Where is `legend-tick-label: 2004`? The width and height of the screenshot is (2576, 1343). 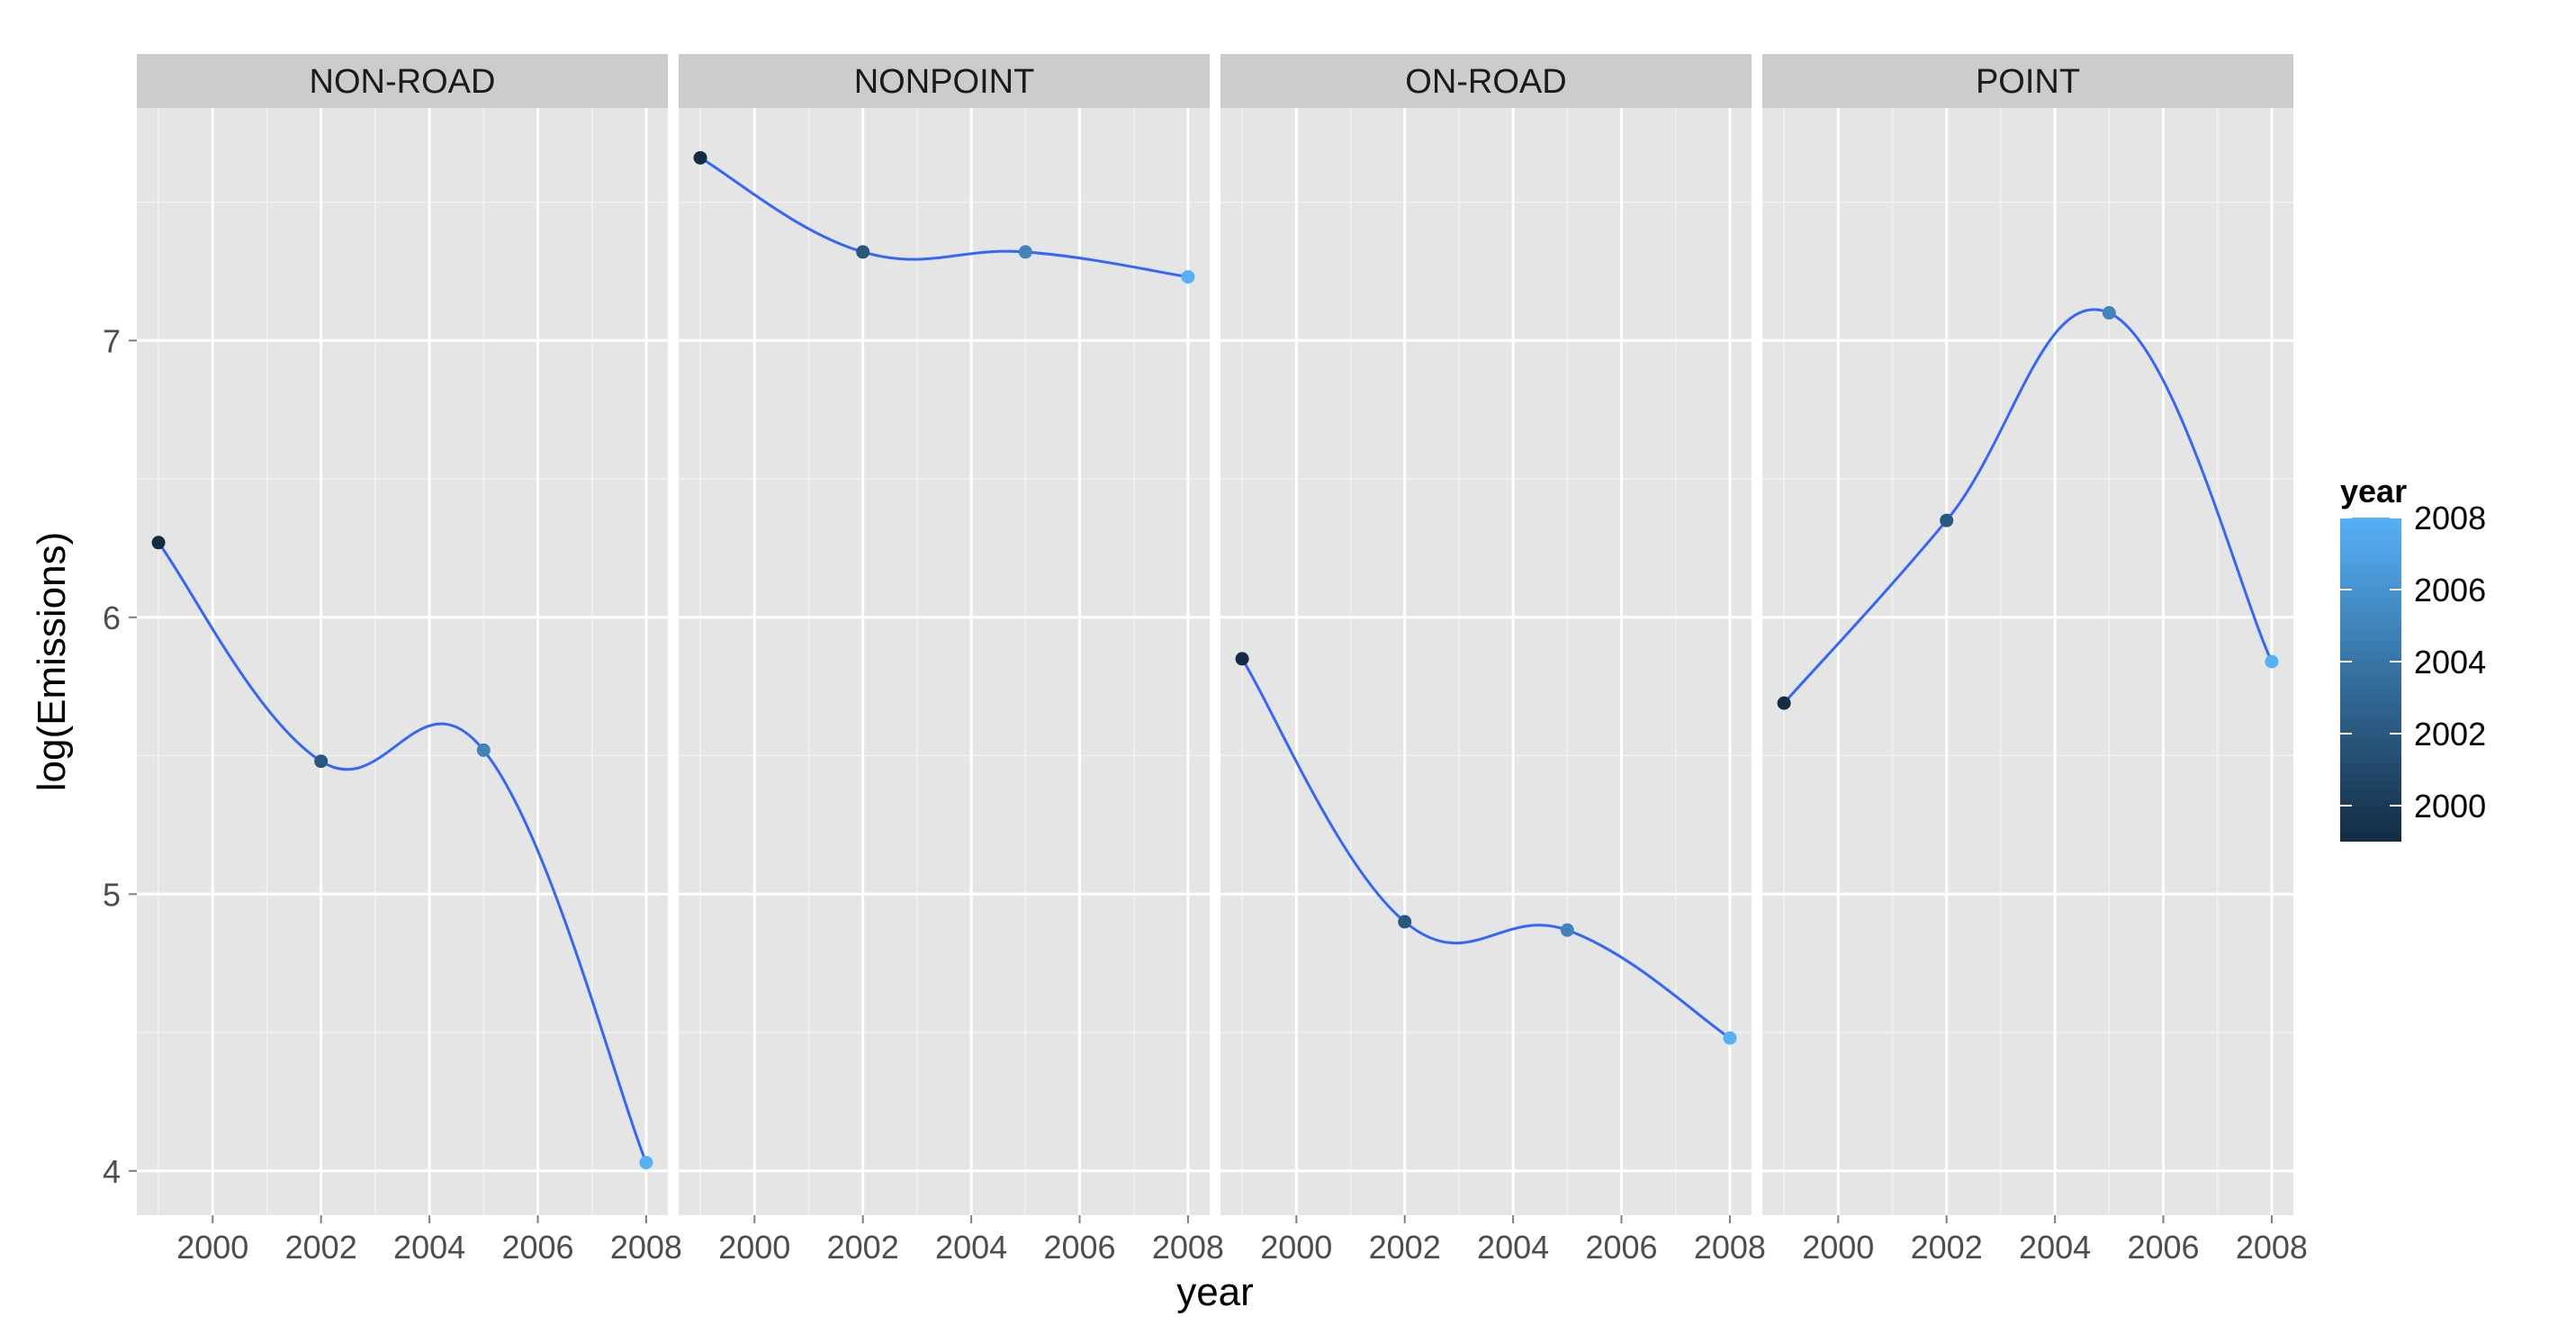 legend-tick-label: 2004 is located at coordinates (2450, 662).